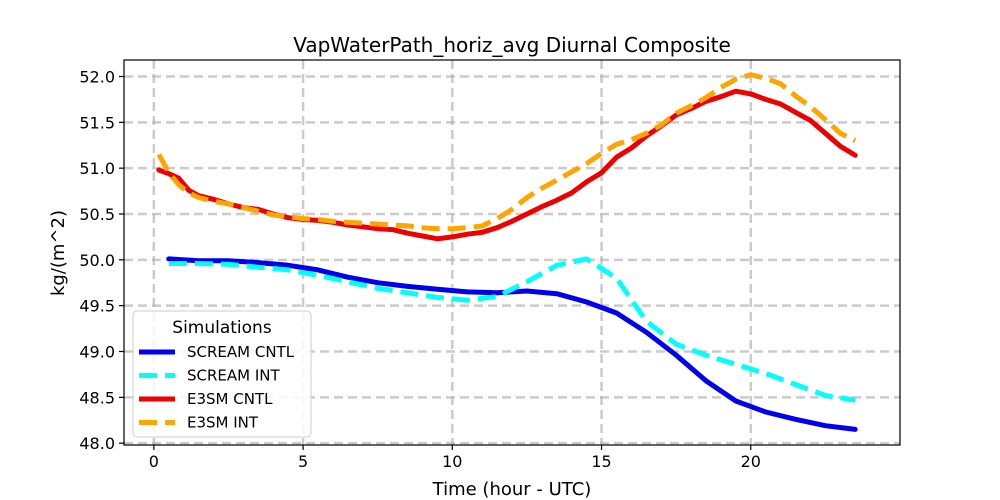  I want to click on legend-label-scream-int: SCREAM INT, so click(234, 376).